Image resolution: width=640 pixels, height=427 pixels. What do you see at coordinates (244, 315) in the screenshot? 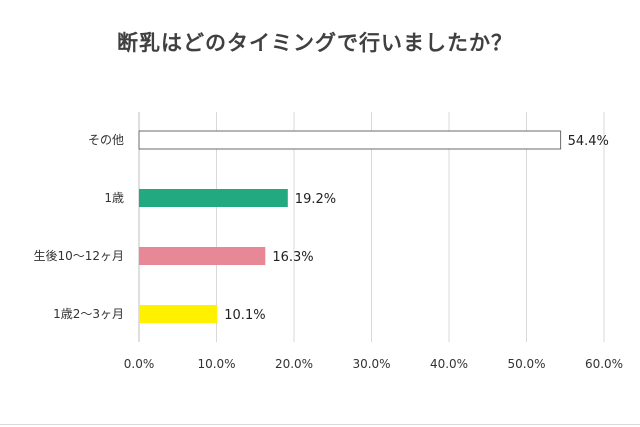
I see `data-label: 10.1%` at bounding box center [244, 315].